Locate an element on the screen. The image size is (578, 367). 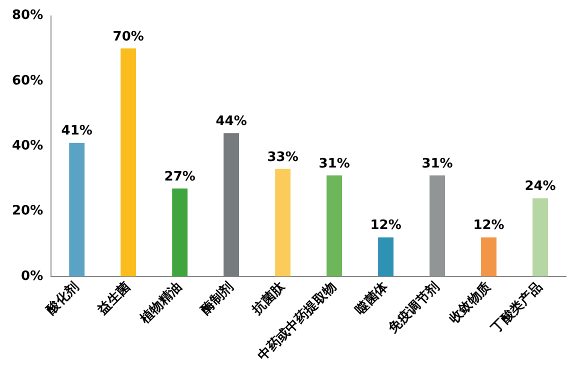
x-tick-label: 酶制剂 is located at coordinates (217, 298).